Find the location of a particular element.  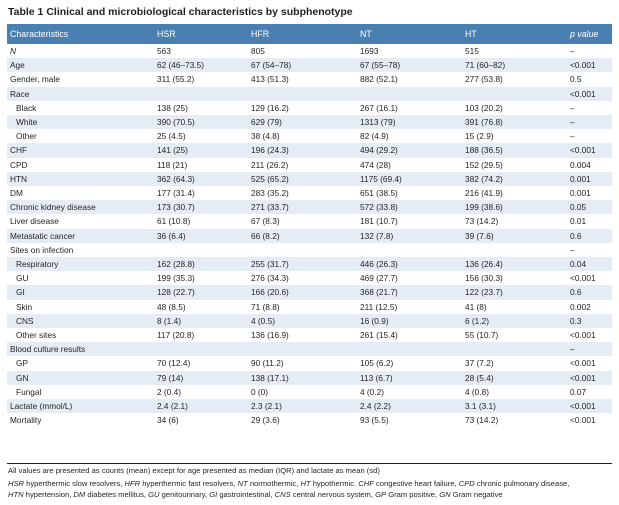

cell-nt: 16 (0.9) is located at coordinates (409, 321).